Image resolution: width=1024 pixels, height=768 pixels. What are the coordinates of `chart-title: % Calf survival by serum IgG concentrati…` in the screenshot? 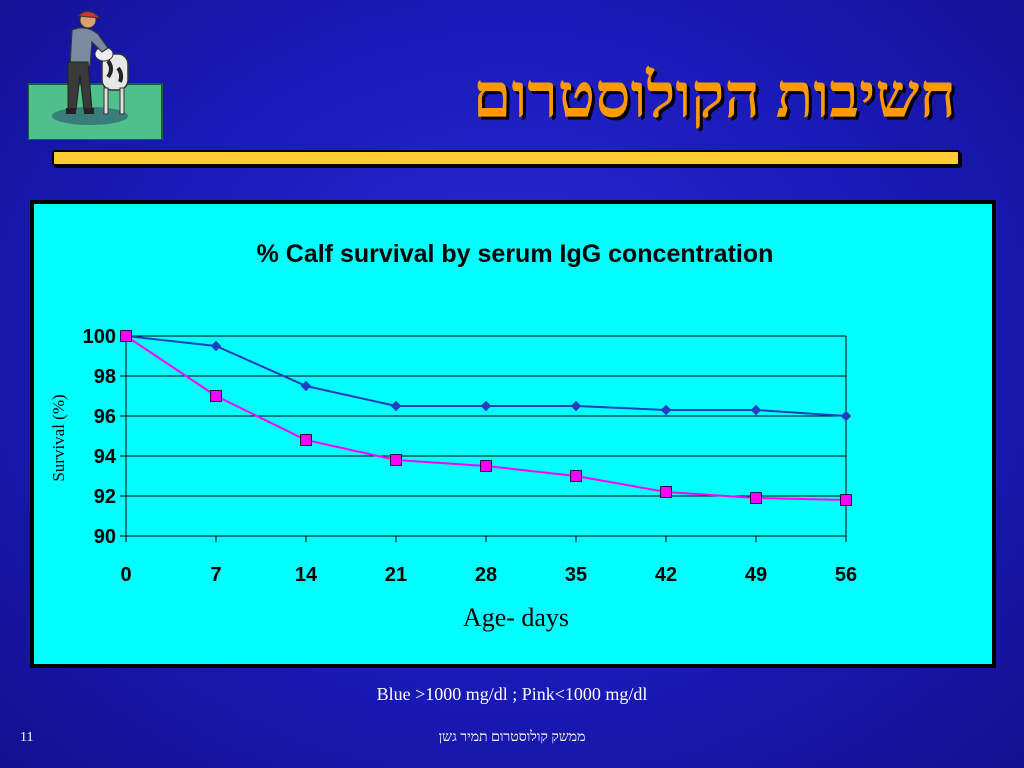 It's located at (515, 254).